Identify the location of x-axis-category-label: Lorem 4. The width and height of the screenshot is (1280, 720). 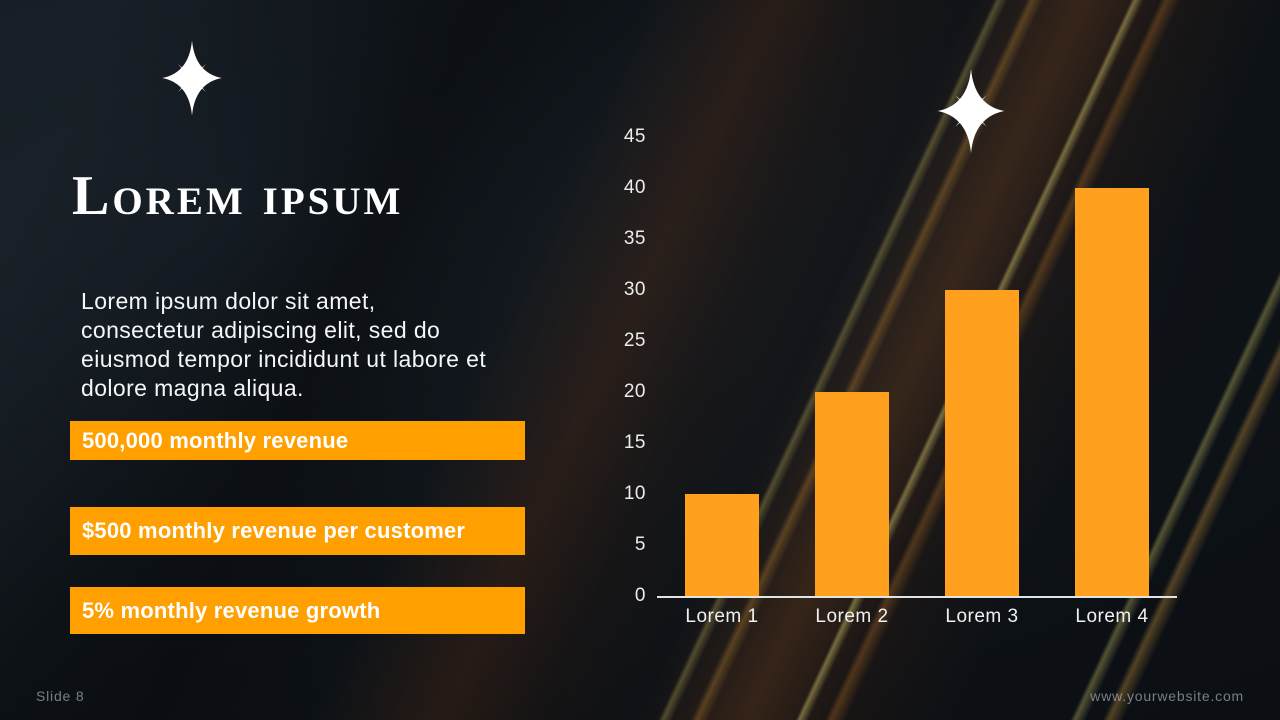
(1112, 616).